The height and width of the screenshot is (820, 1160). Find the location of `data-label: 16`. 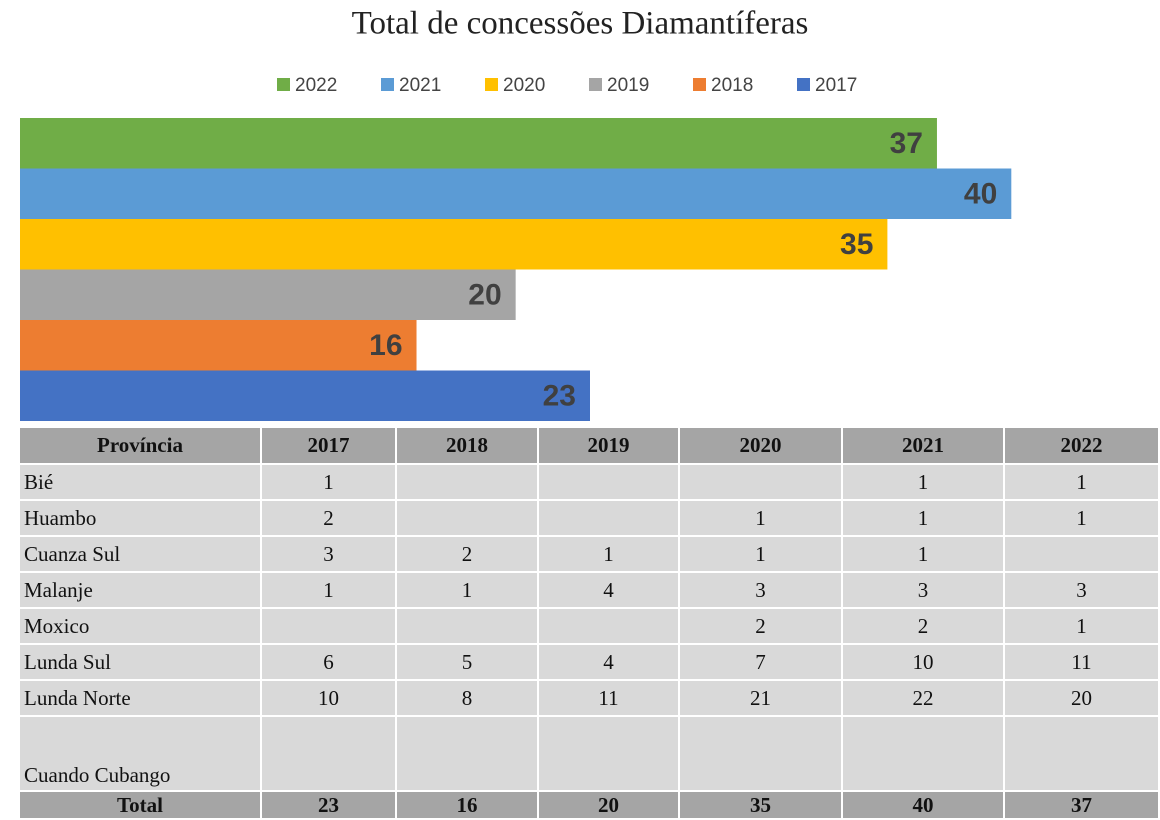

data-label: 16 is located at coordinates (385, 345).